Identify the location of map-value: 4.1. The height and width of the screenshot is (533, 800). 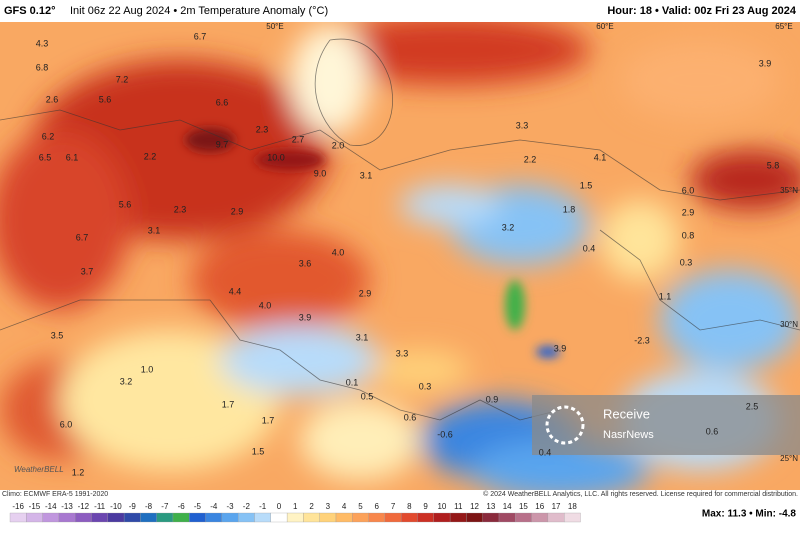
(600, 157).